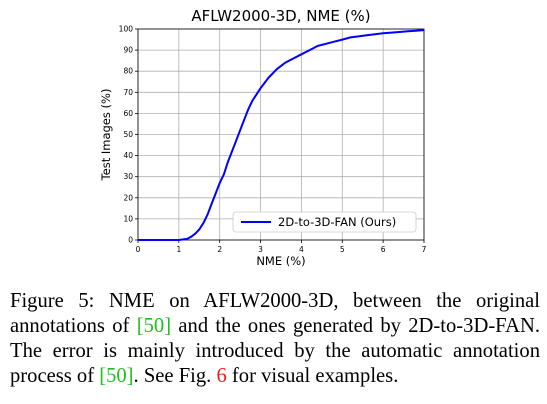 Image resolution: width=547 pixels, height=404 pixels. Describe the element at coordinates (126, 29) in the screenshot. I see `y-tick-label: 100` at that location.